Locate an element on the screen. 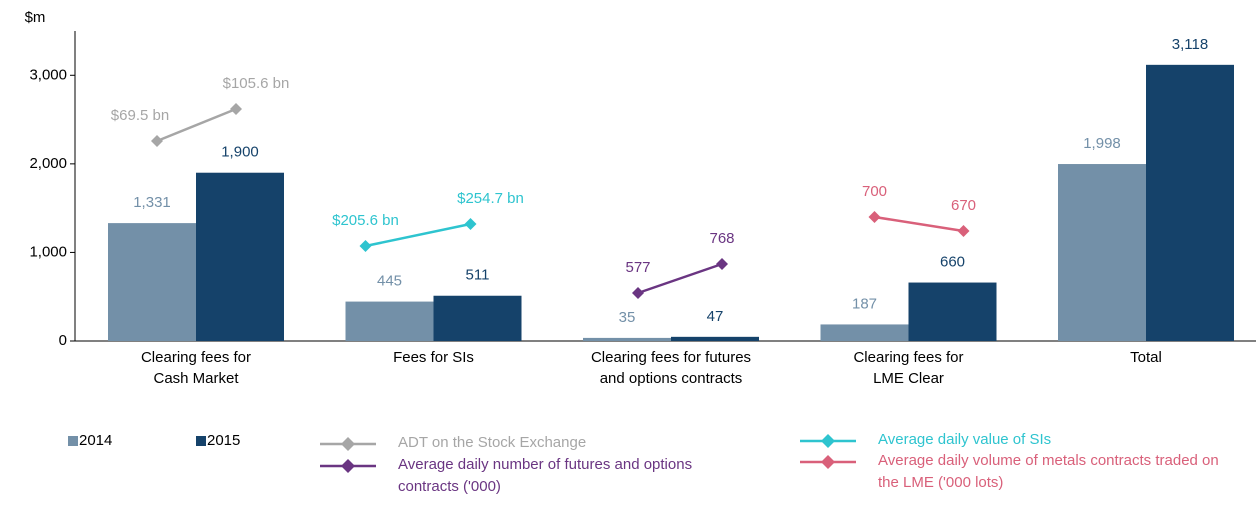  y-tick-label: 1,000 is located at coordinates (48, 251).